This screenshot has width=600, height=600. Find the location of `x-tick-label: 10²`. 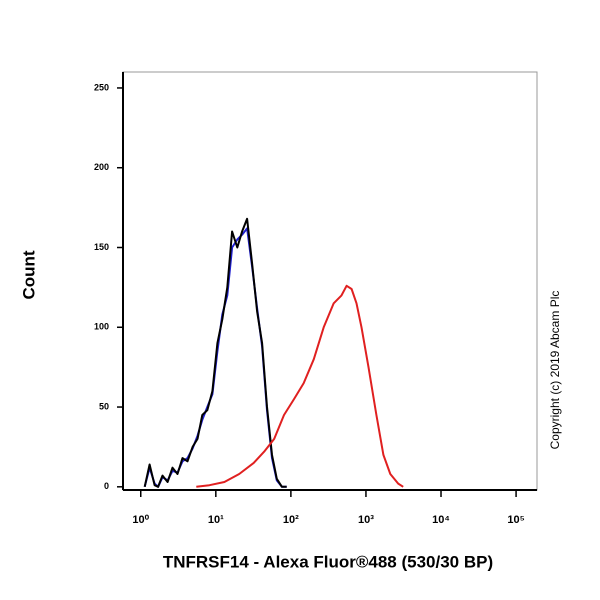

x-tick-label: 10² is located at coordinates (291, 520).